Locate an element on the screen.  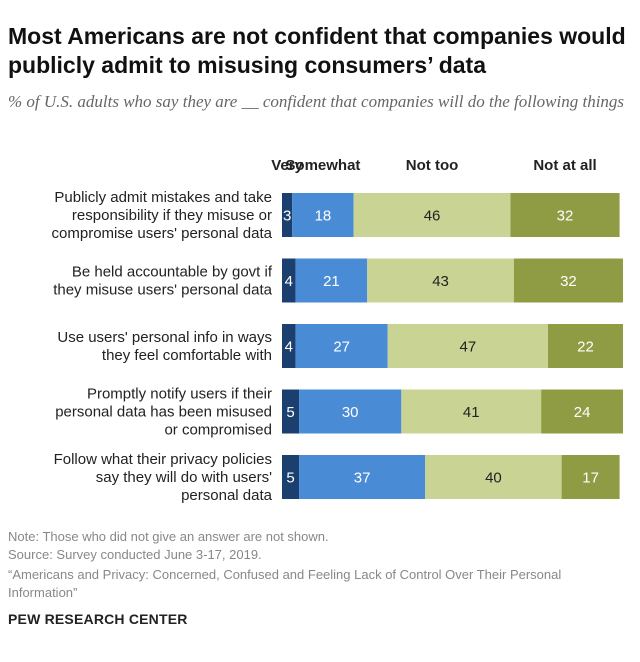
data-label-somewhat: 30 is located at coordinates (350, 412).